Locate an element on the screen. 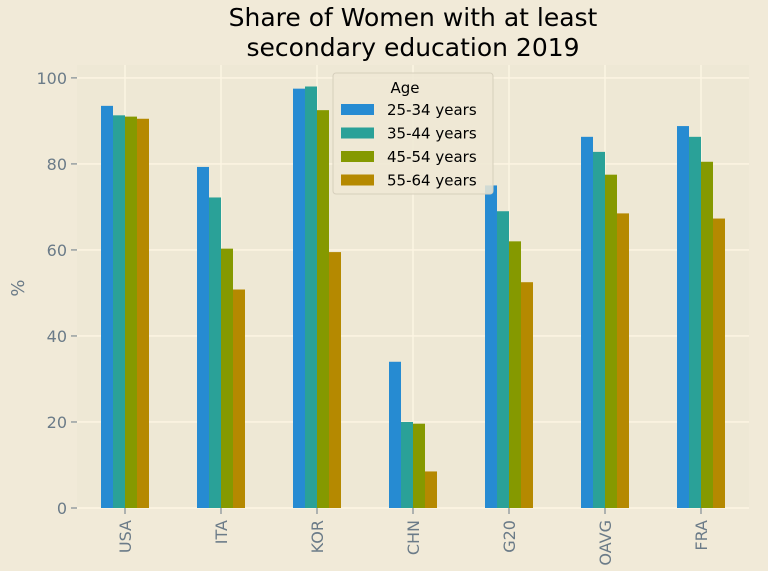  x-tick-label: FRA is located at coordinates (701, 535).